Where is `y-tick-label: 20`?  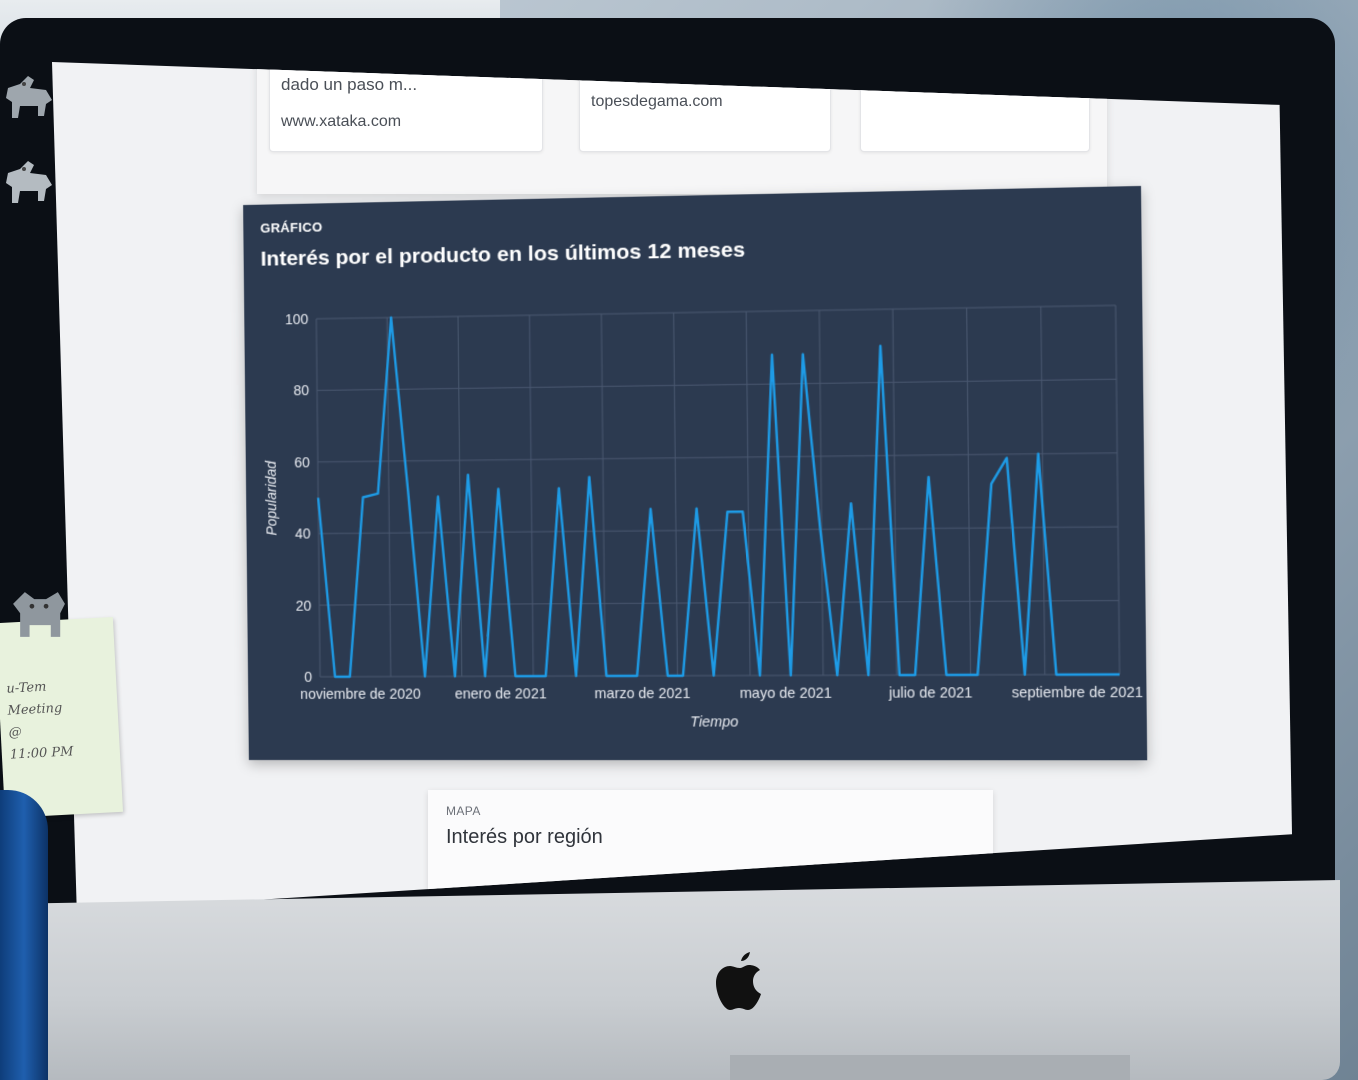
y-tick-label: 20 is located at coordinates (304, 605).